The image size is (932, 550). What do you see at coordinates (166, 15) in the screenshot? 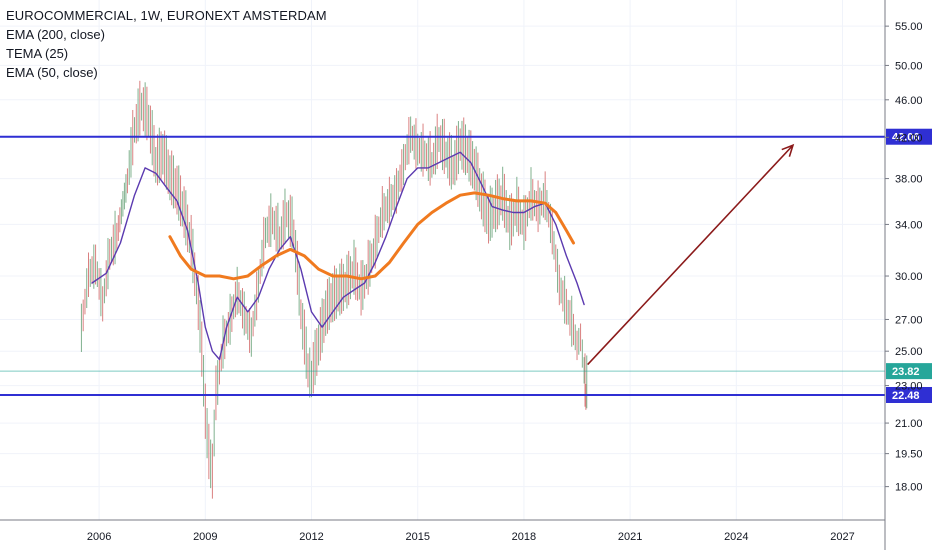
I see `symbol-title: EUROCOMMERCIAL, 1W, EURONEXT AMSTERDAM` at bounding box center [166, 15].